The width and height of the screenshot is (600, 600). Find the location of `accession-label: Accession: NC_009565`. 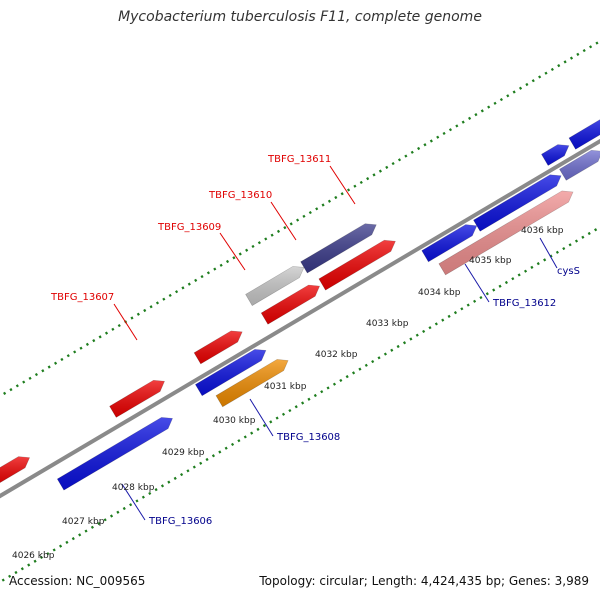

accession-label: Accession: NC_009565 is located at coordinates (77, 581).